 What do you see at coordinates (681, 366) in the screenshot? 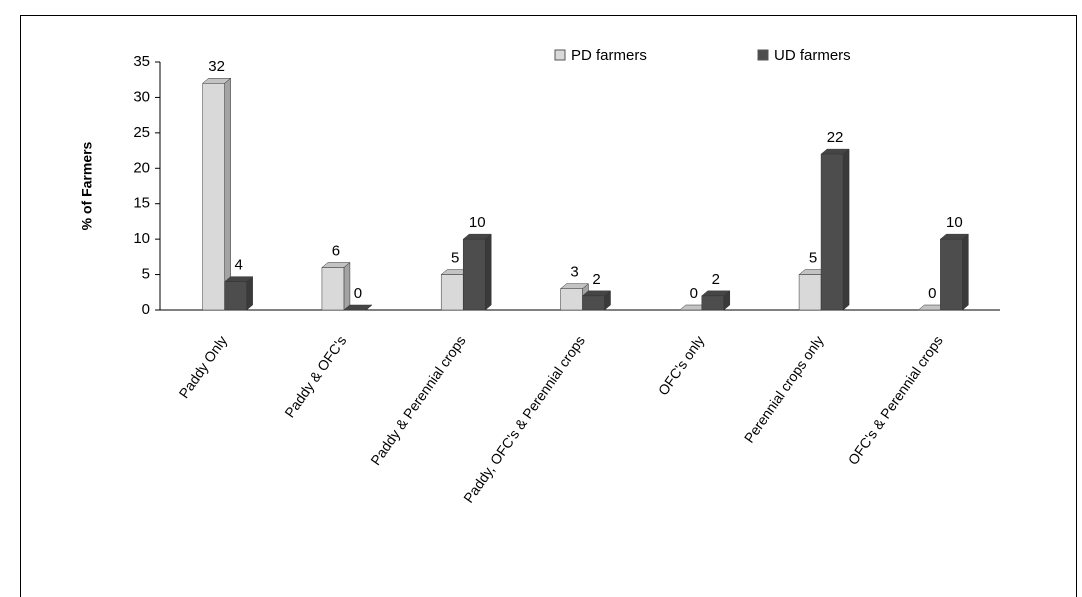
I see `x-tick-label: OFC's only` at bounding box center [681, 366].